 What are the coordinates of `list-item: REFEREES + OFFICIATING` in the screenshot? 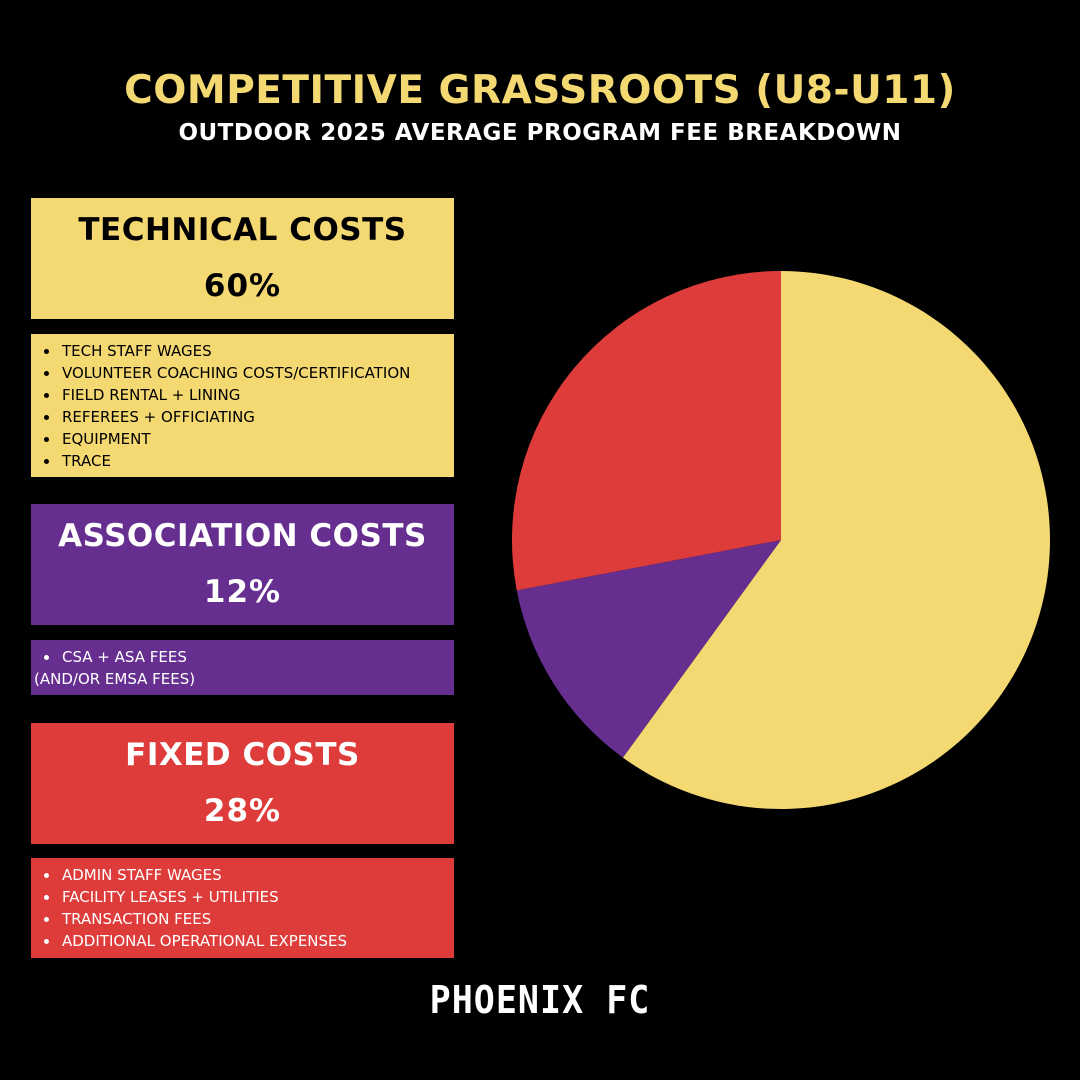 It's located at (242, 417).